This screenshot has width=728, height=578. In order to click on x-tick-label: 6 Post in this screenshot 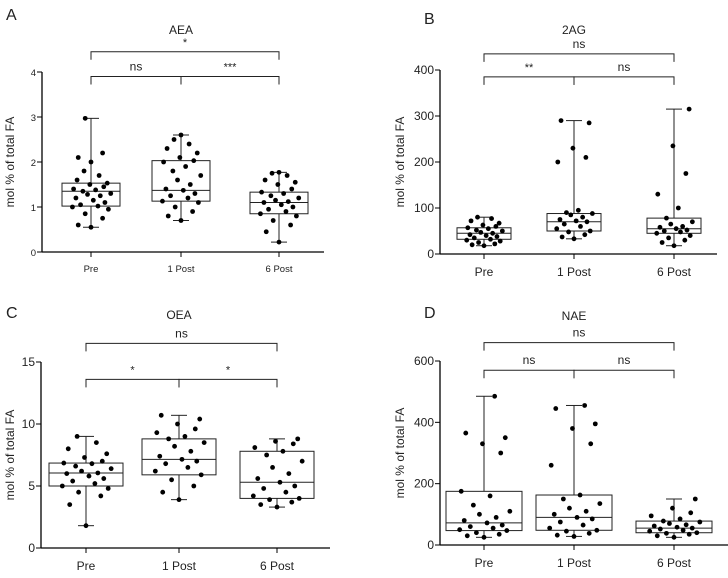, I will do `click(674, 272)`.